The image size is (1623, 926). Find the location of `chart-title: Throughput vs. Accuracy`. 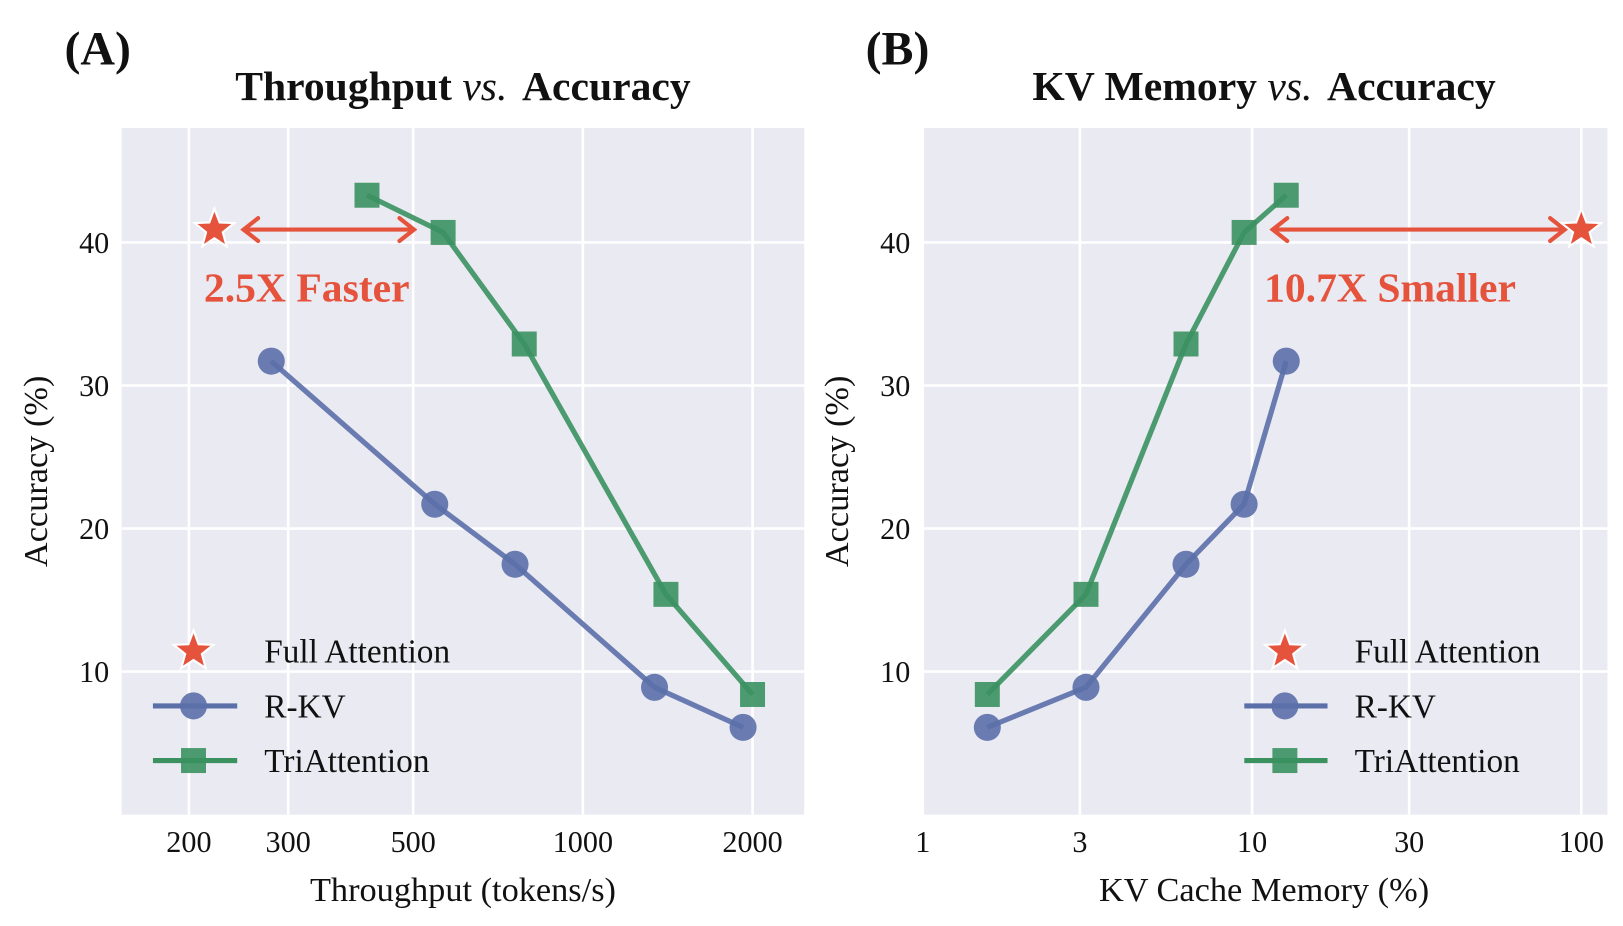

chart-title: Throughput vs. Accuracy is located at coordinates (463, 87).